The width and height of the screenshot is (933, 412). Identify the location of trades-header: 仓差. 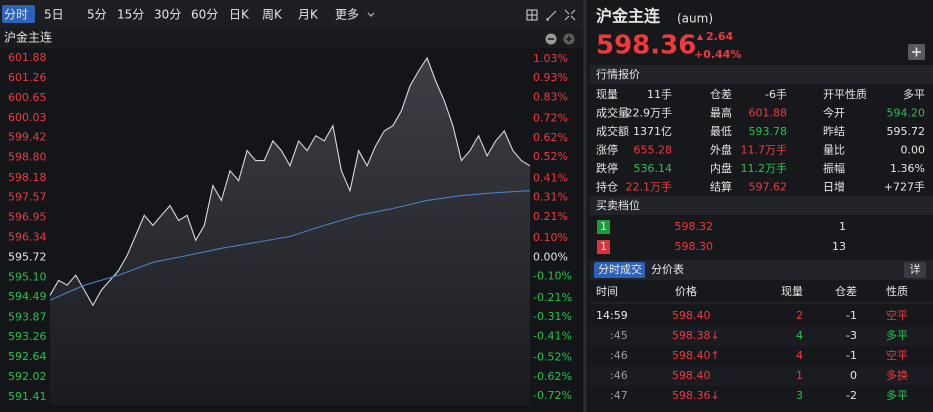
(846, 291).